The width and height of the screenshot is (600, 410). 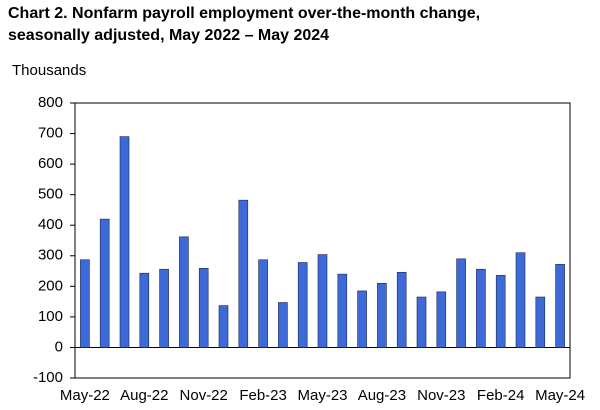 I want to click on x-tick-label: Aug-22, so click(x=144, y=395).